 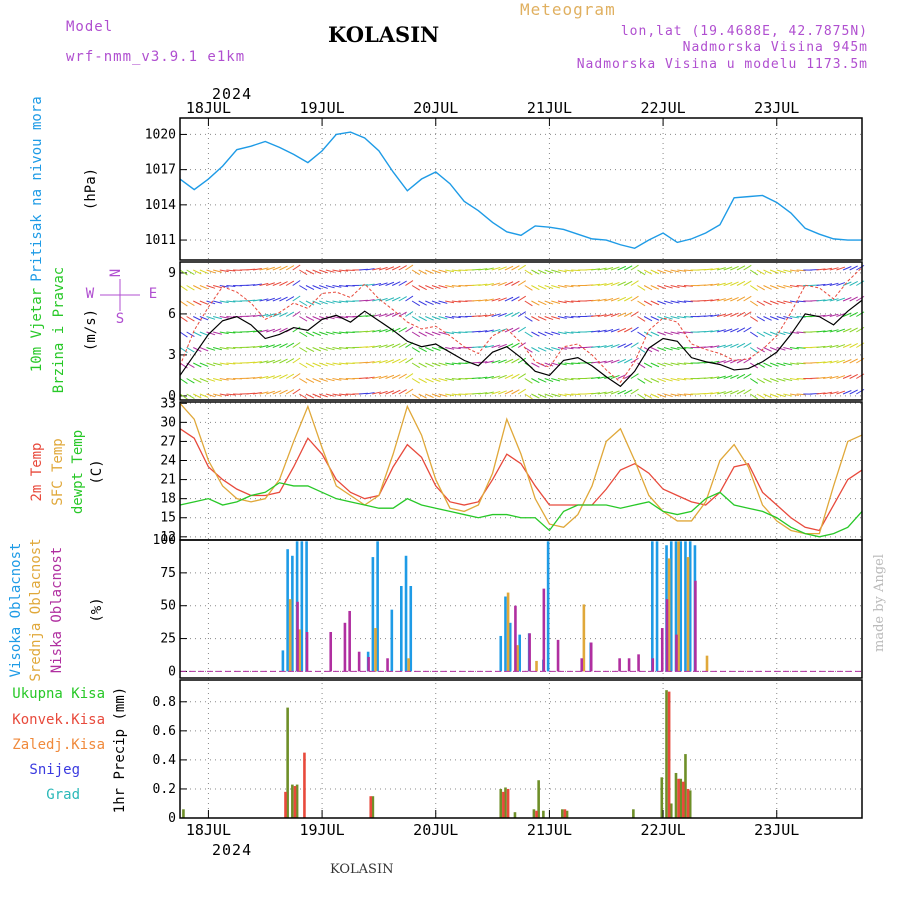 What do you see at coordinates (168, 480) in the screenshot?
I see `y-tick-label: 21` at bounding box center [168, 480].